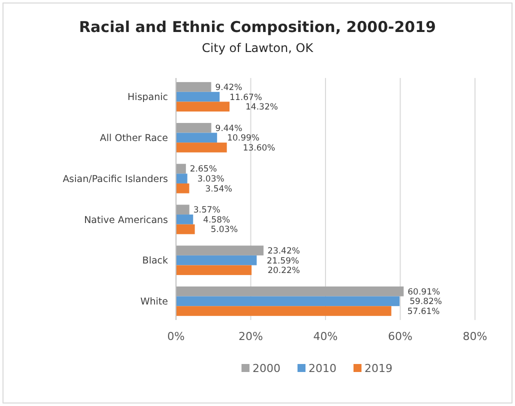 This screenshot has height=406, width=515. Describe the element at coordinates (154, 302) in the screenshot. I see `y-tick-label: White` at that location.